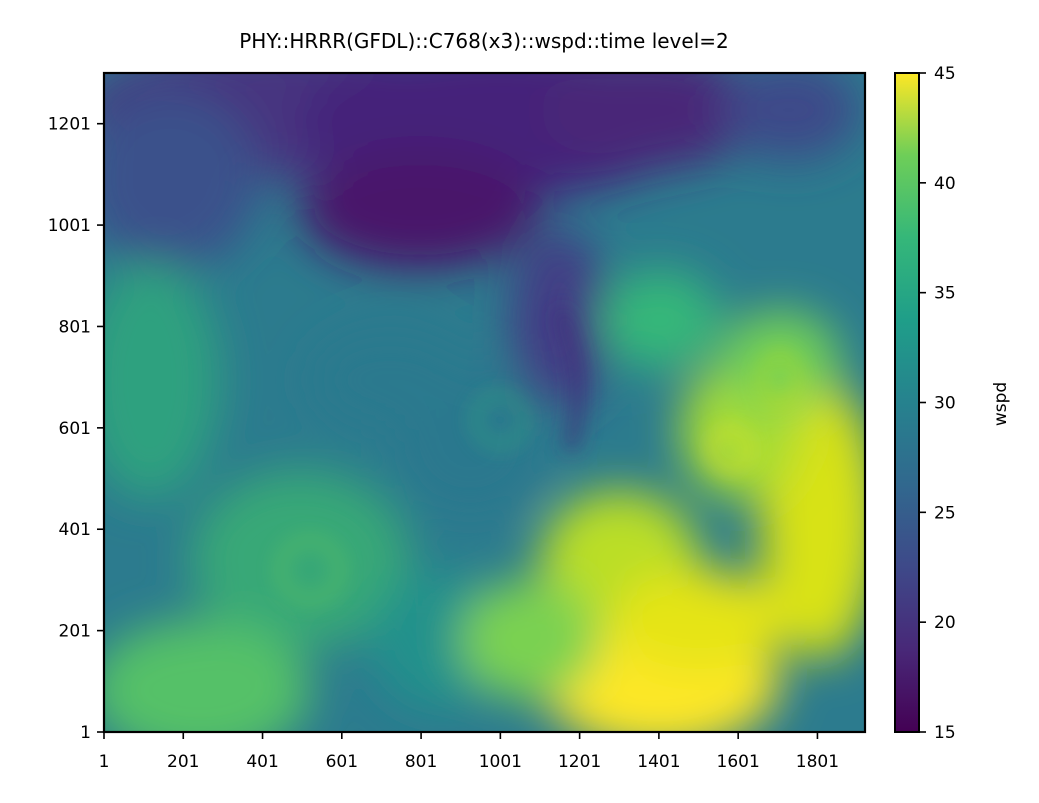 This screenshot has height=803, width=1039. What do you see at coordinates (75, 429) in the screenshot?
I see `y-tick-label: 601` at bounding box center [75, 429].